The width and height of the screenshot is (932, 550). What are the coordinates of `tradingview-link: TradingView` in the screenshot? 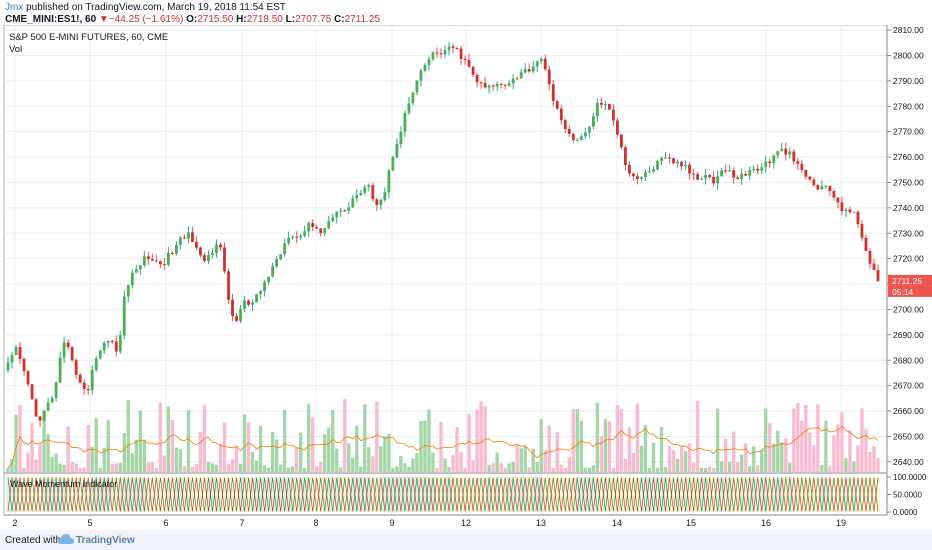 It's located at (105, 540).